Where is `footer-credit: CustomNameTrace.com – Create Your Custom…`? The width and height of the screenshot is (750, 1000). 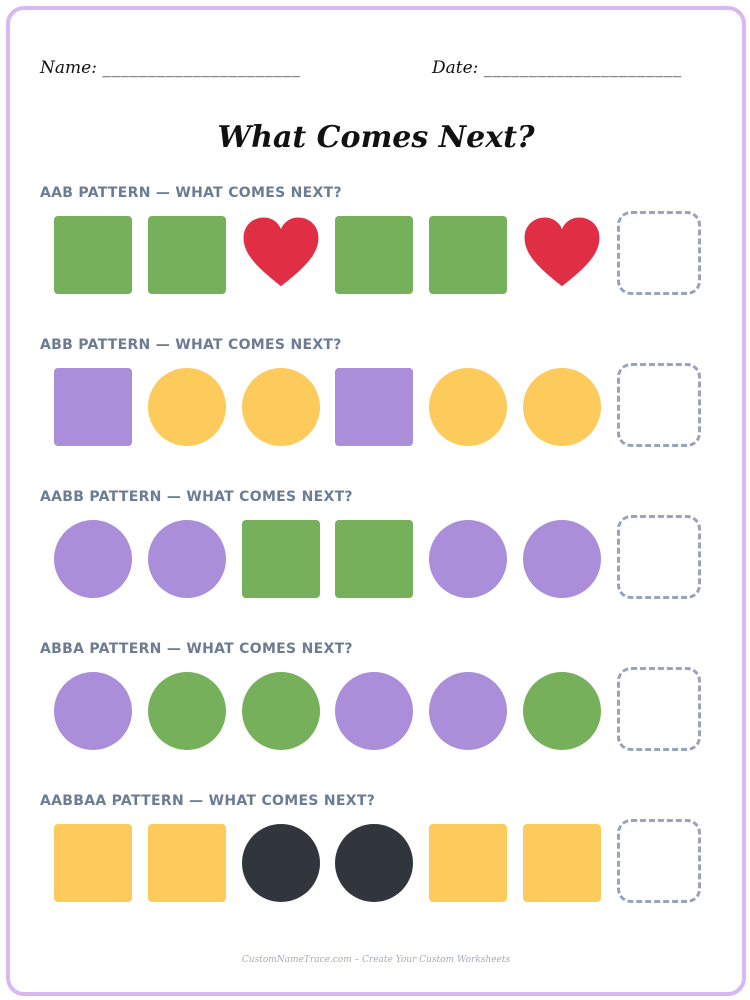
footer-credit: CustomNameTrace.com – Create Your Custom… is located at coordinates (376, 960).